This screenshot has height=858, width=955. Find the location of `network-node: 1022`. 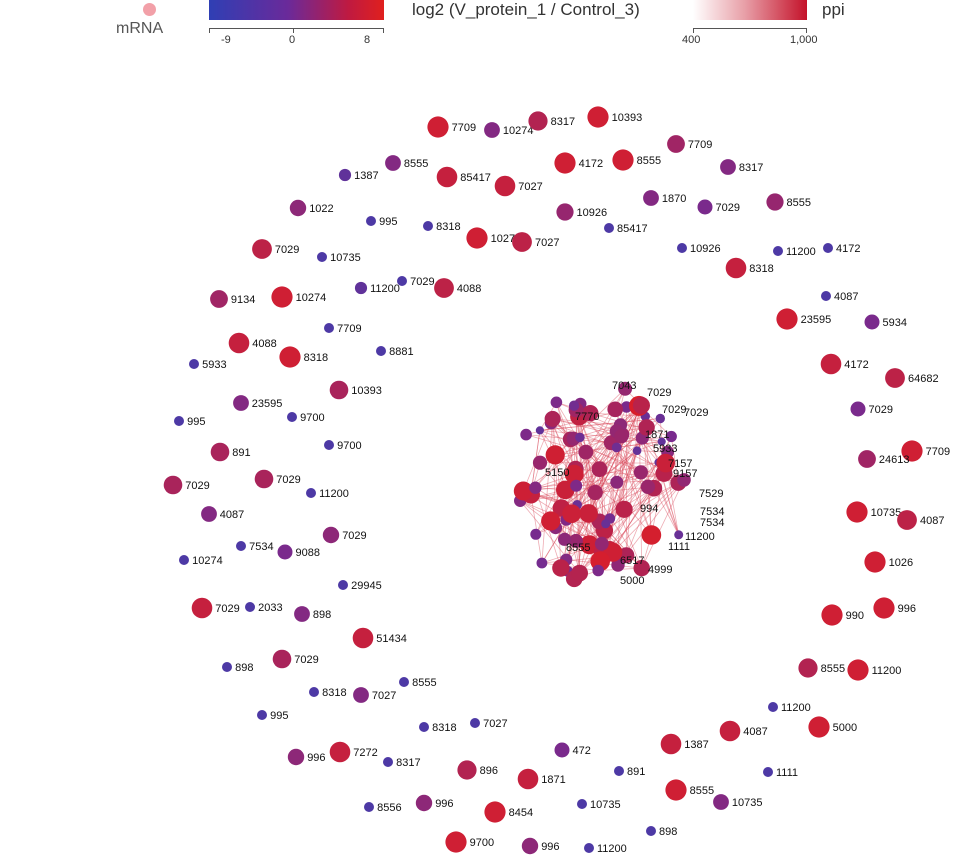

network-node: 1022 is located at coordinates (311, 208).